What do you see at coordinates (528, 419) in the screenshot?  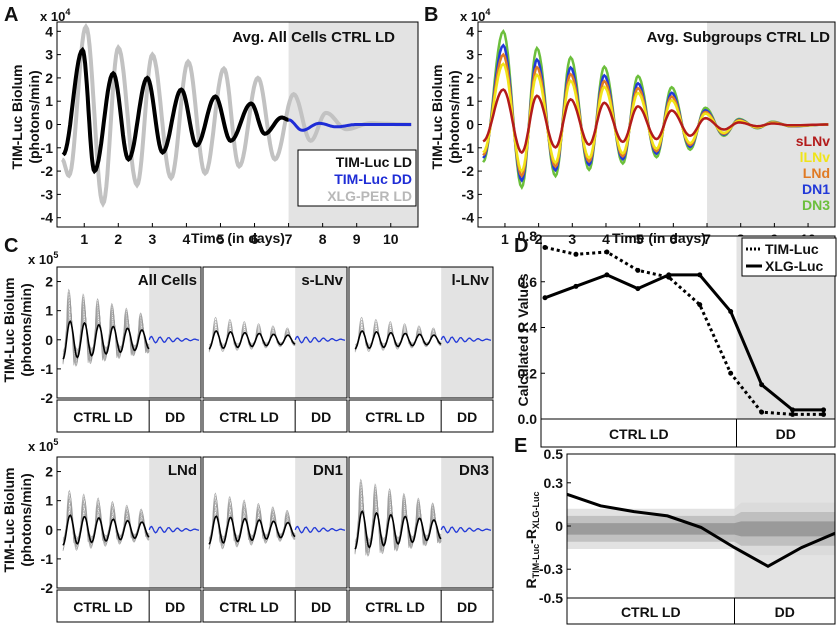 I see `panel-d-ytick-label: 0.0` at bounding box center [528, 419].